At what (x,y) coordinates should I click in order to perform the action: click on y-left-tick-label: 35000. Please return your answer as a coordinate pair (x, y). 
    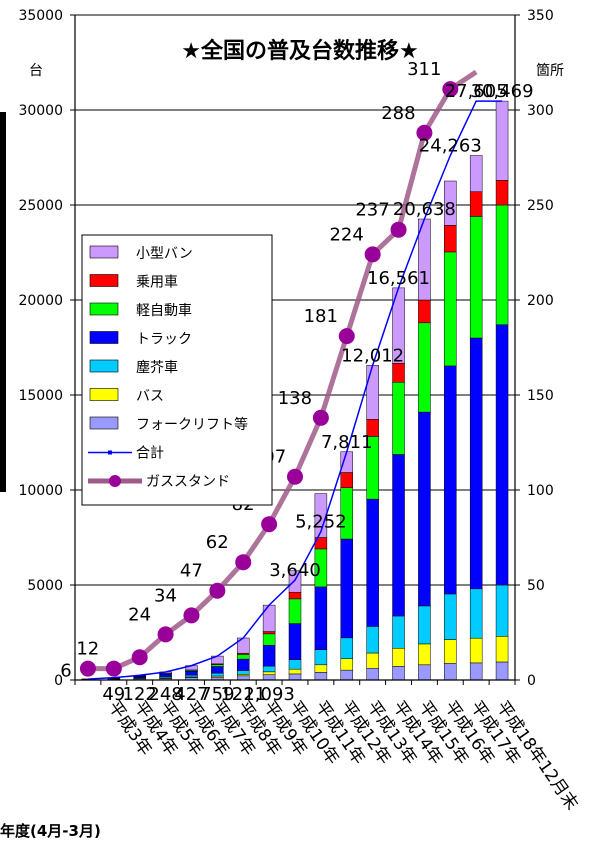
    Looking at the image, I should click on (40, 16).